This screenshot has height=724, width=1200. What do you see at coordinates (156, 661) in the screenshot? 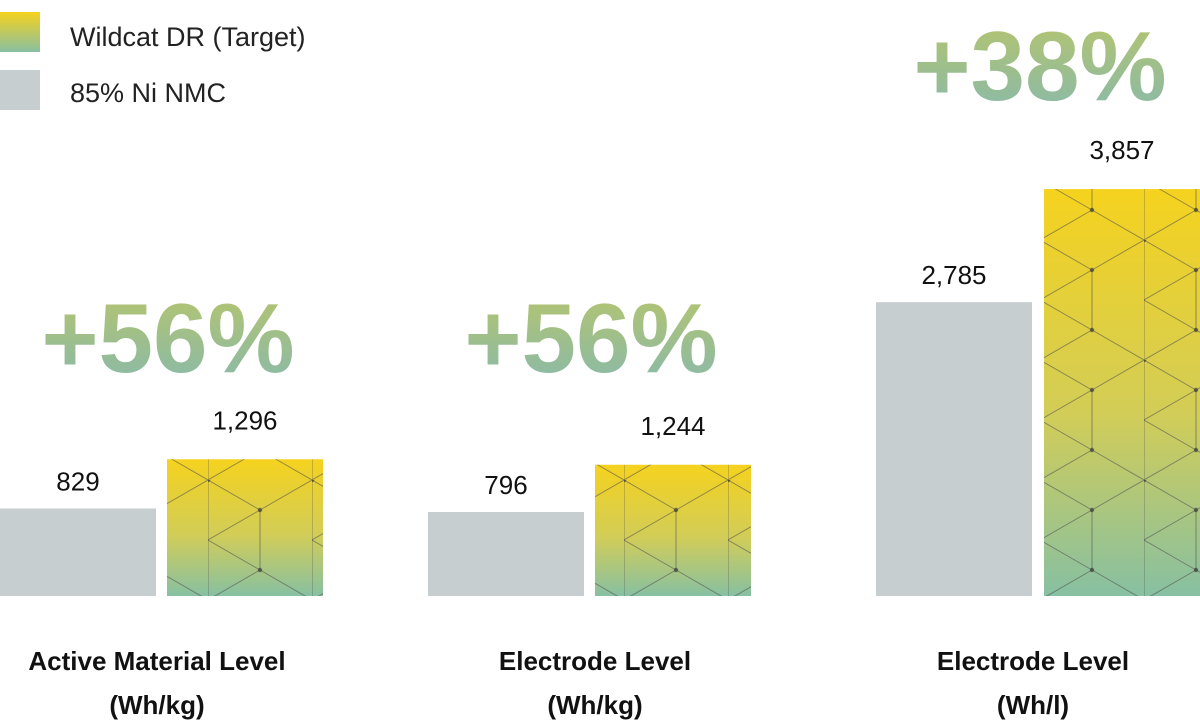
I see `category-label-active-material: Active Material Level` at bounding box center [156, 661].